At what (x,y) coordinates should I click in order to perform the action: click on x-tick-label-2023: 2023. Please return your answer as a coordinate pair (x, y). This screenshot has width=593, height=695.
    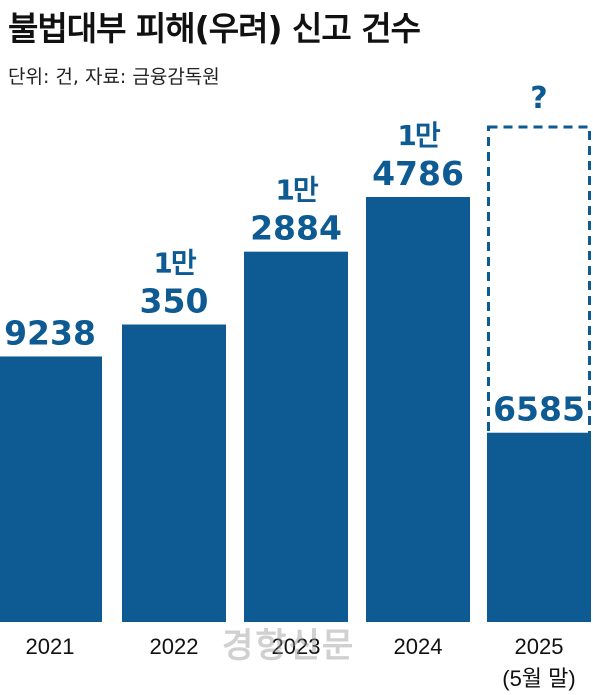
    Looking at the image, I should click on (296, 646).